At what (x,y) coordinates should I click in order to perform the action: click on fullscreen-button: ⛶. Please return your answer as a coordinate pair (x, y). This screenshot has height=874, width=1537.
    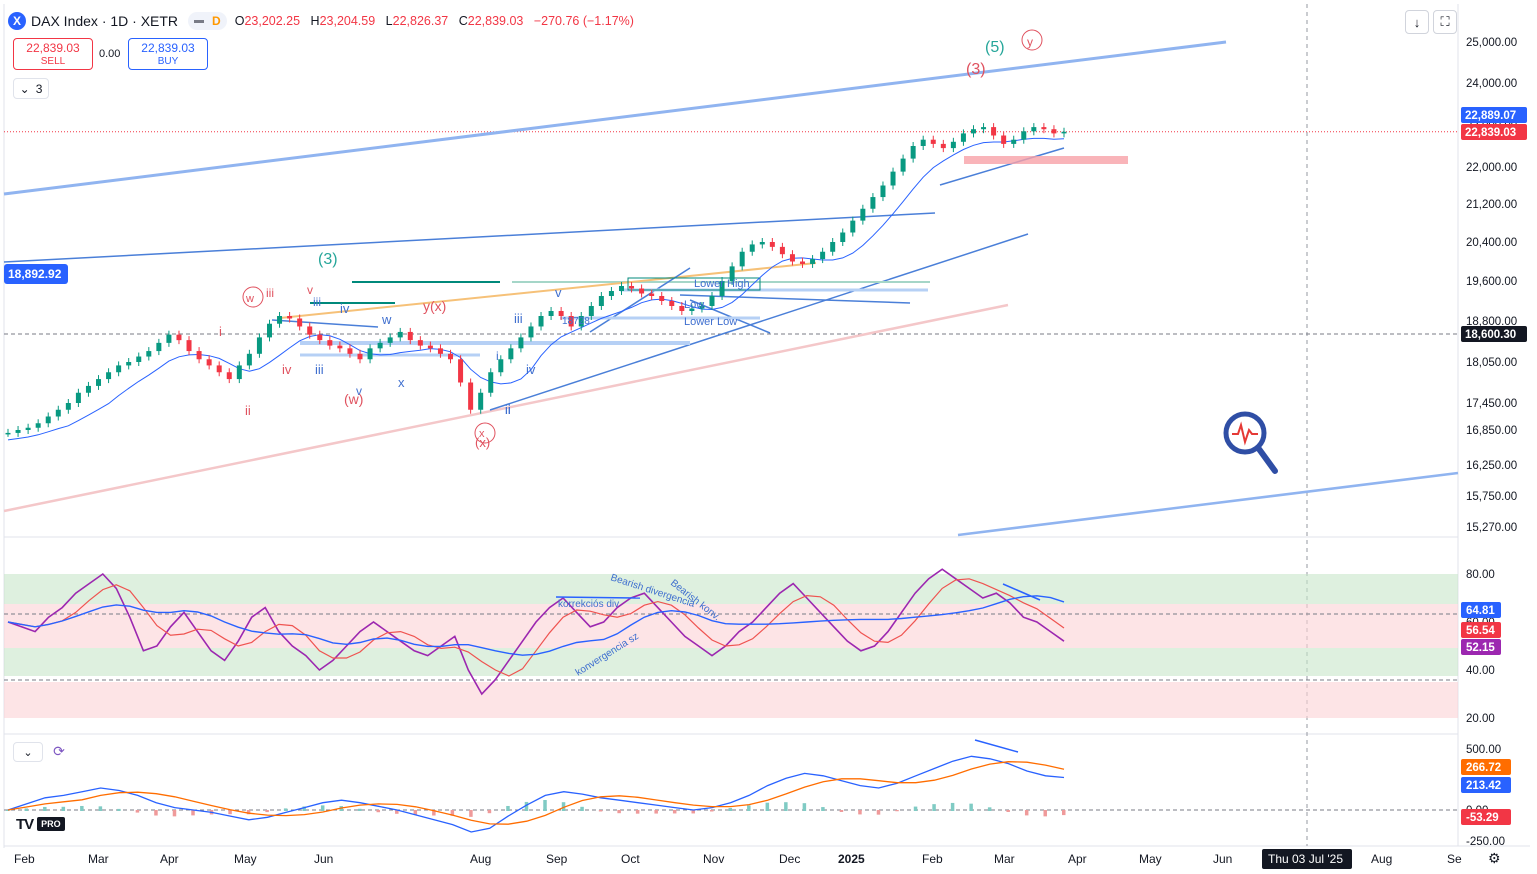
    Looking at the image, I should click on (1445, 22).